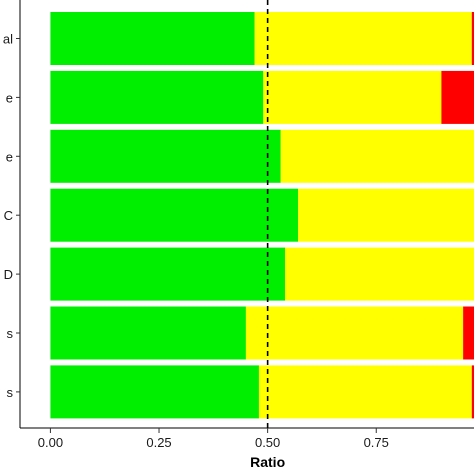 The image size is (474, 474). What do you see at coordinates (267, 442) in the screenshot?
I see `x-tick-label-3: 0.50` at bounding box center [267, 442].